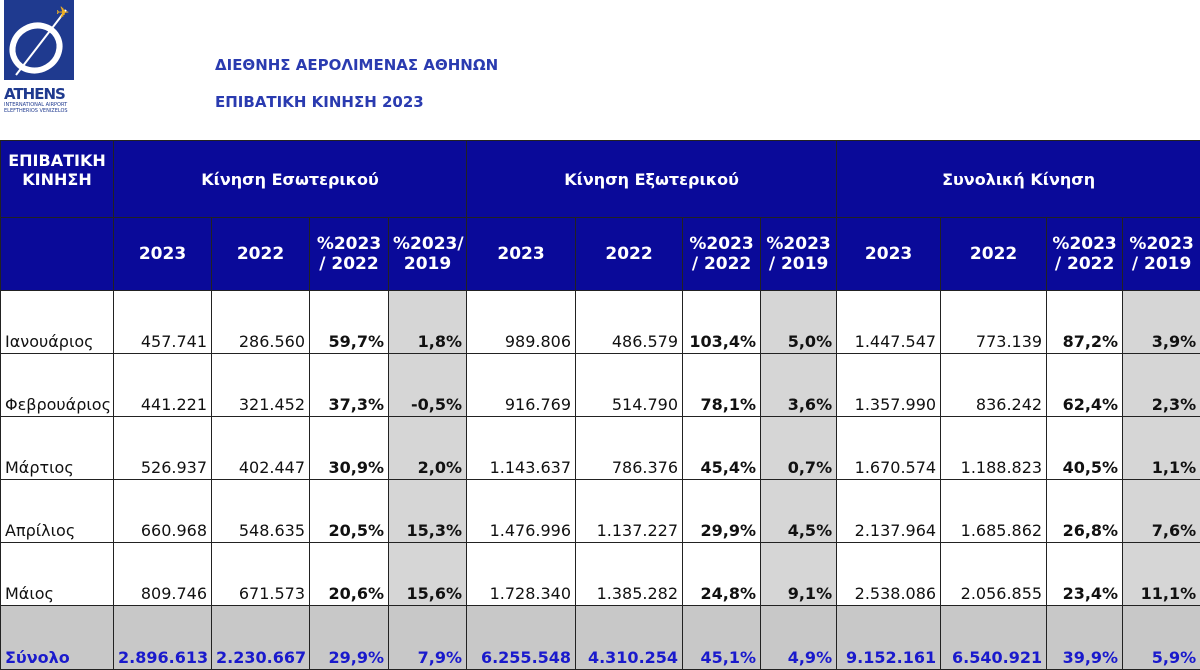  What do you see at coordinates (799, 322) in the screenshot?
I see `cell-value: 5,0%` at bounding box center [799, 322].